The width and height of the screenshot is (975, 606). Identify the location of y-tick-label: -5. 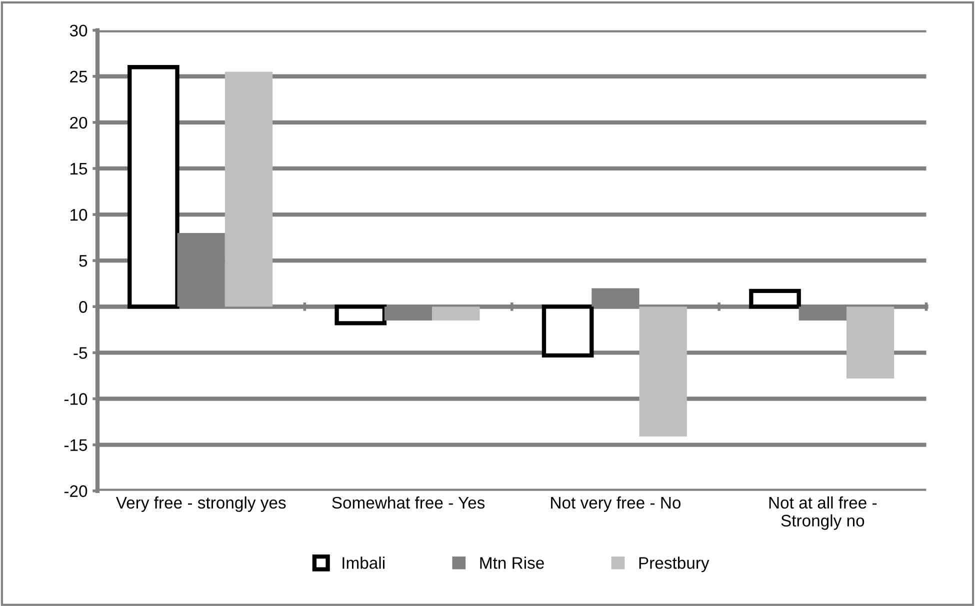
(81, 353).